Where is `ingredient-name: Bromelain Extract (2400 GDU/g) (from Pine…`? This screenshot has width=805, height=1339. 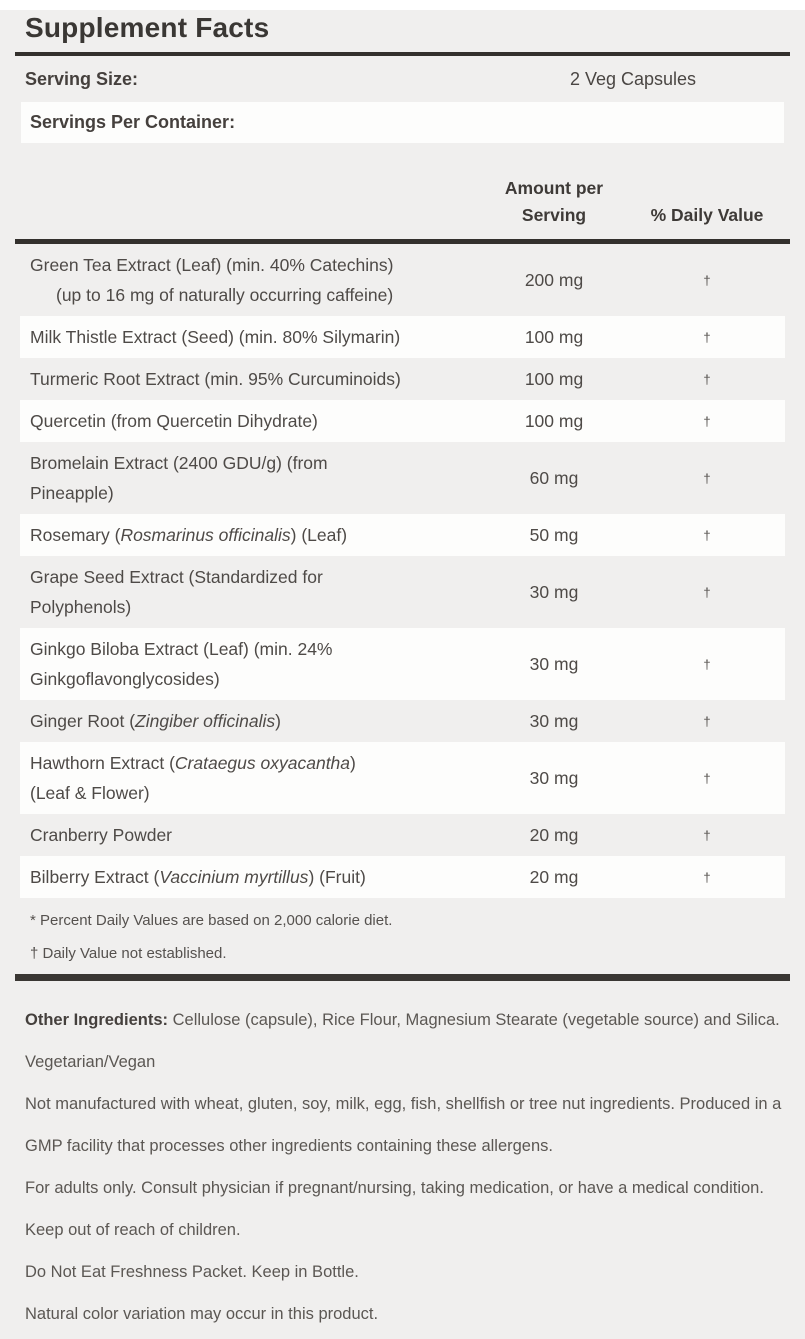 ingredient-name: Bromelain Extract (2400 GDU/g) (from Pine… is located at coordinates (179, 478).